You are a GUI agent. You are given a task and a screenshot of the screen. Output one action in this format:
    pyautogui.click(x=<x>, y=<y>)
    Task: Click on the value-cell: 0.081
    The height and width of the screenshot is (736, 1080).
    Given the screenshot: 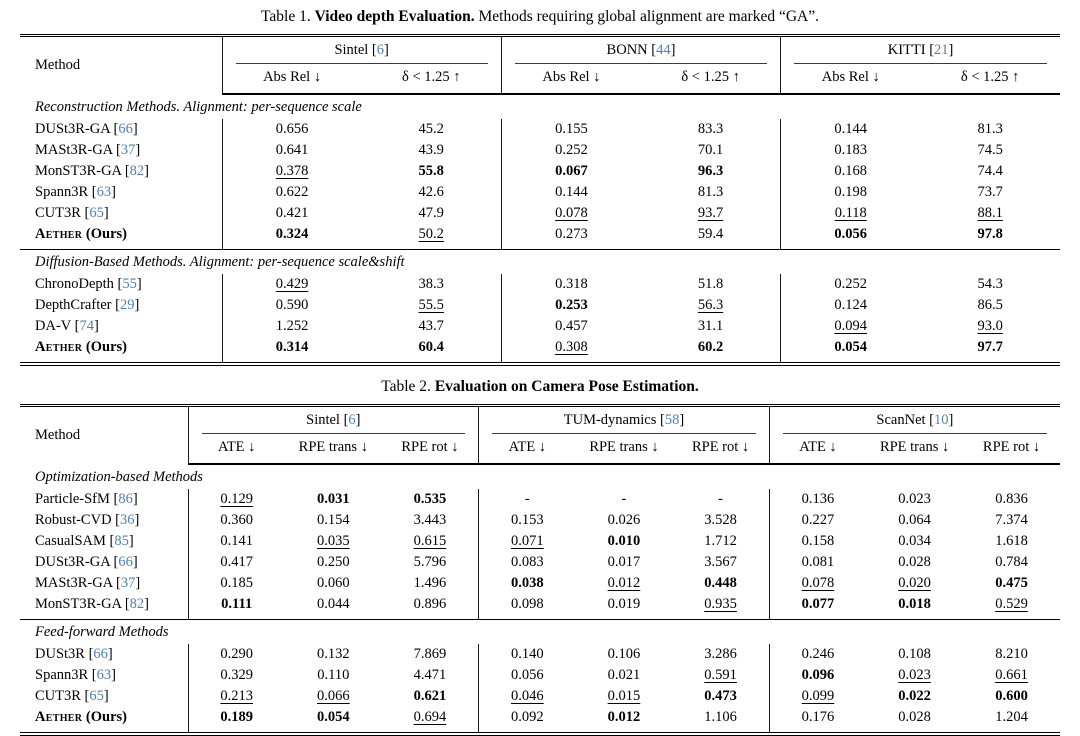 What is the action you would take?
    pyautogui.click(x=817, y=563)
    